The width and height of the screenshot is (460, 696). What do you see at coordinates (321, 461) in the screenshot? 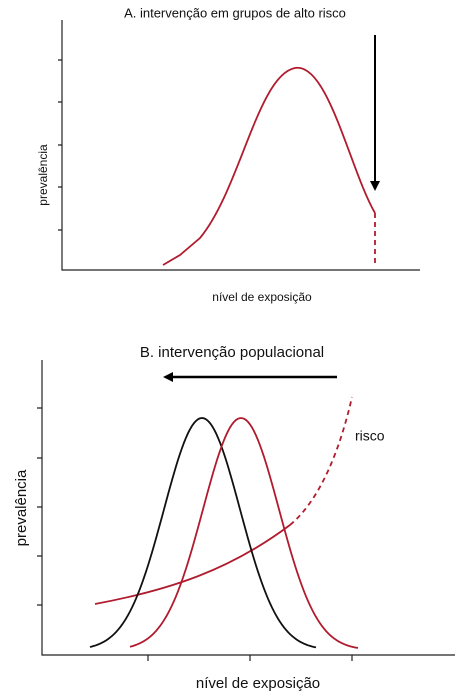
I see `risk-curve-extension` at bounding box center [321, 461].